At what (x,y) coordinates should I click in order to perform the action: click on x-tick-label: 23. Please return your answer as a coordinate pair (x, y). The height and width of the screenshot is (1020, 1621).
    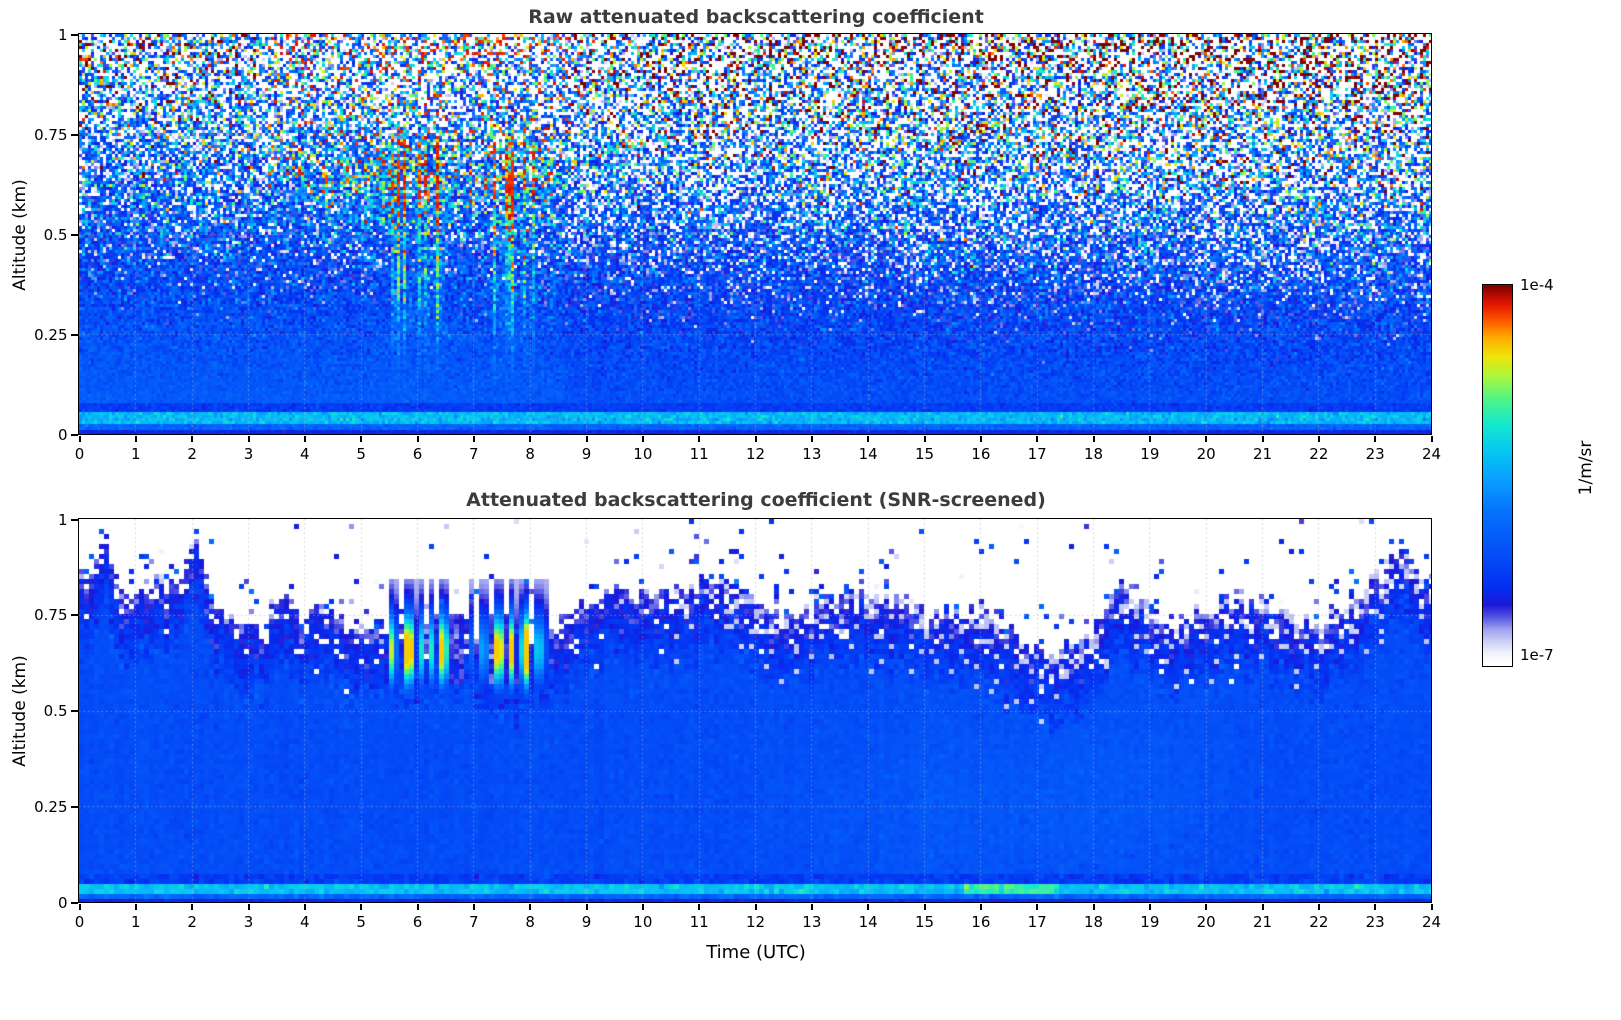
    Looking at the image, I should click on (1375, 921).